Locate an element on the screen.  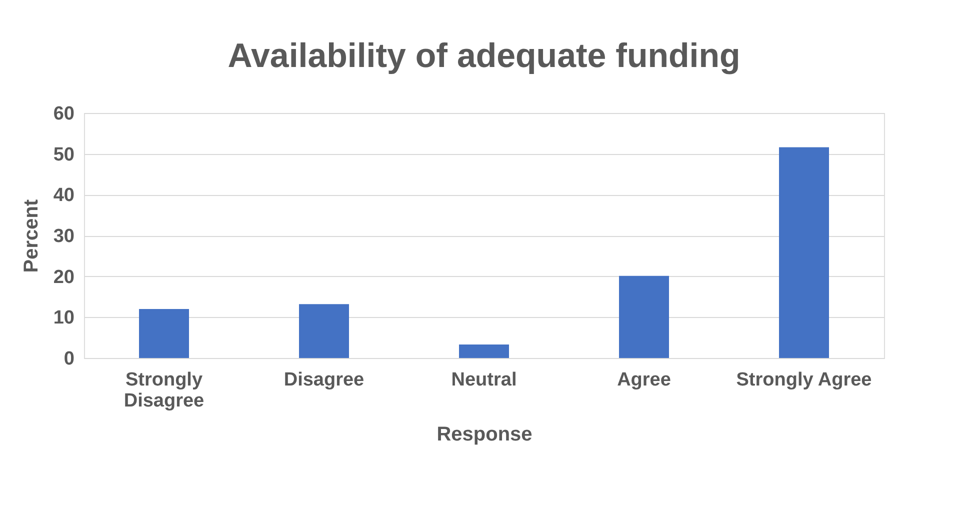
y-tick-label: 30 is located at coordinates (63, 236).